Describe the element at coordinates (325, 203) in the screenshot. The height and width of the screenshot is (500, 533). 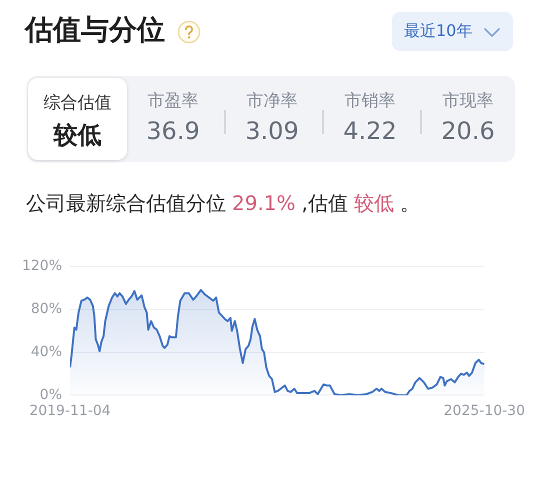
I see `text: ,估值` at that location.